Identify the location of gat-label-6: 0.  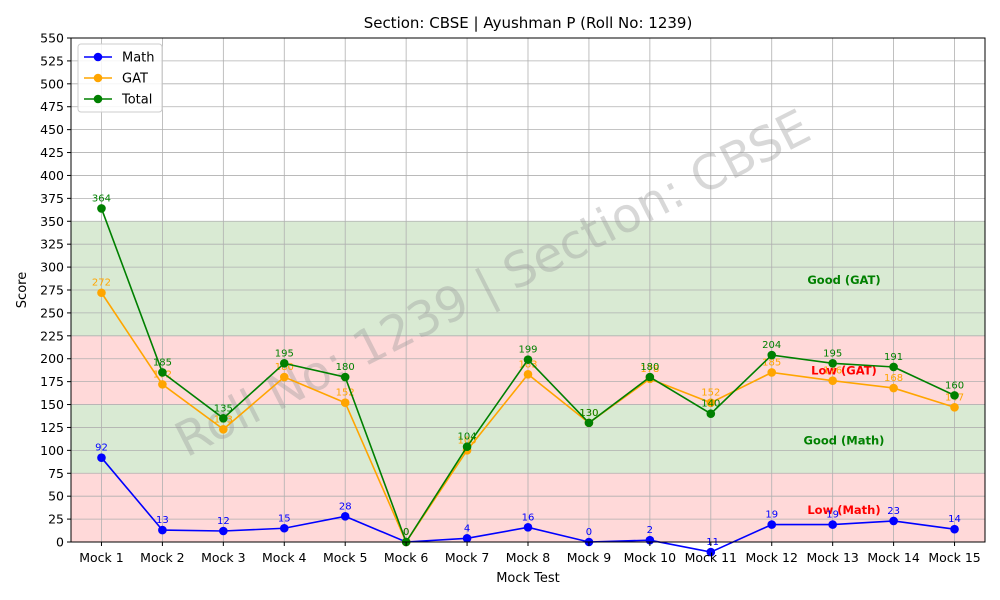
(406, 532).